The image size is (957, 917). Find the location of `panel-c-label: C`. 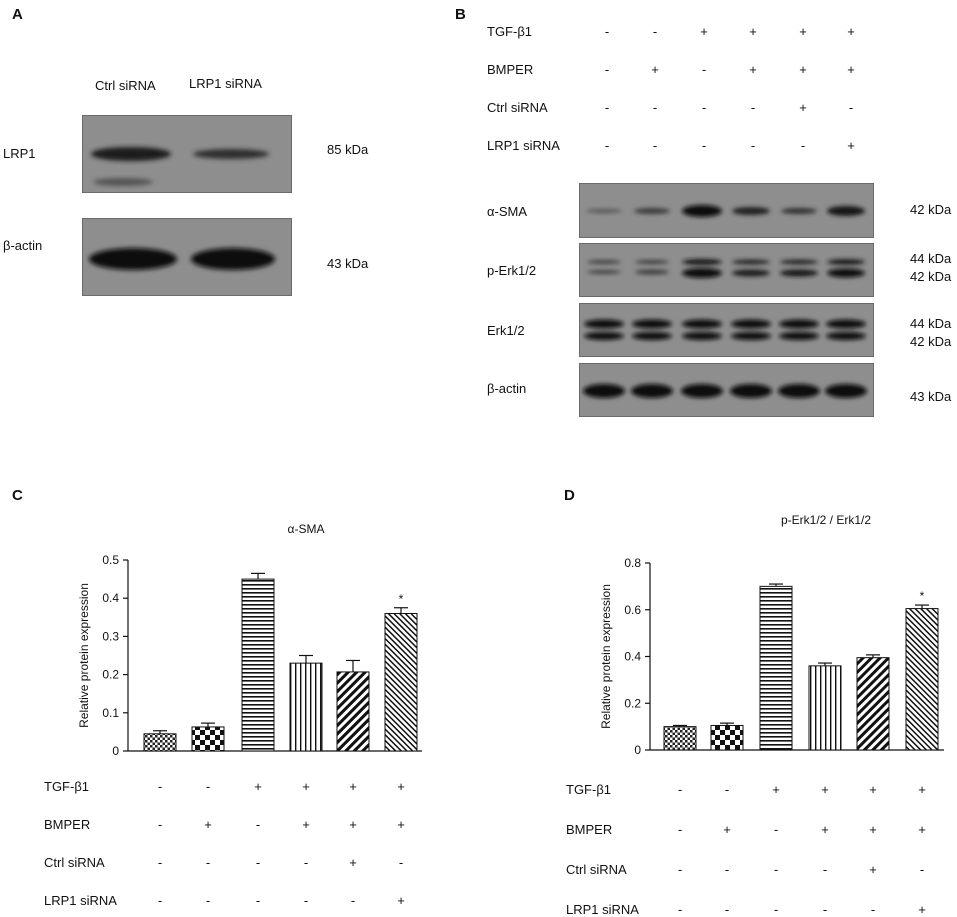

panel-c-label: C is located at coordinates (17, 495).